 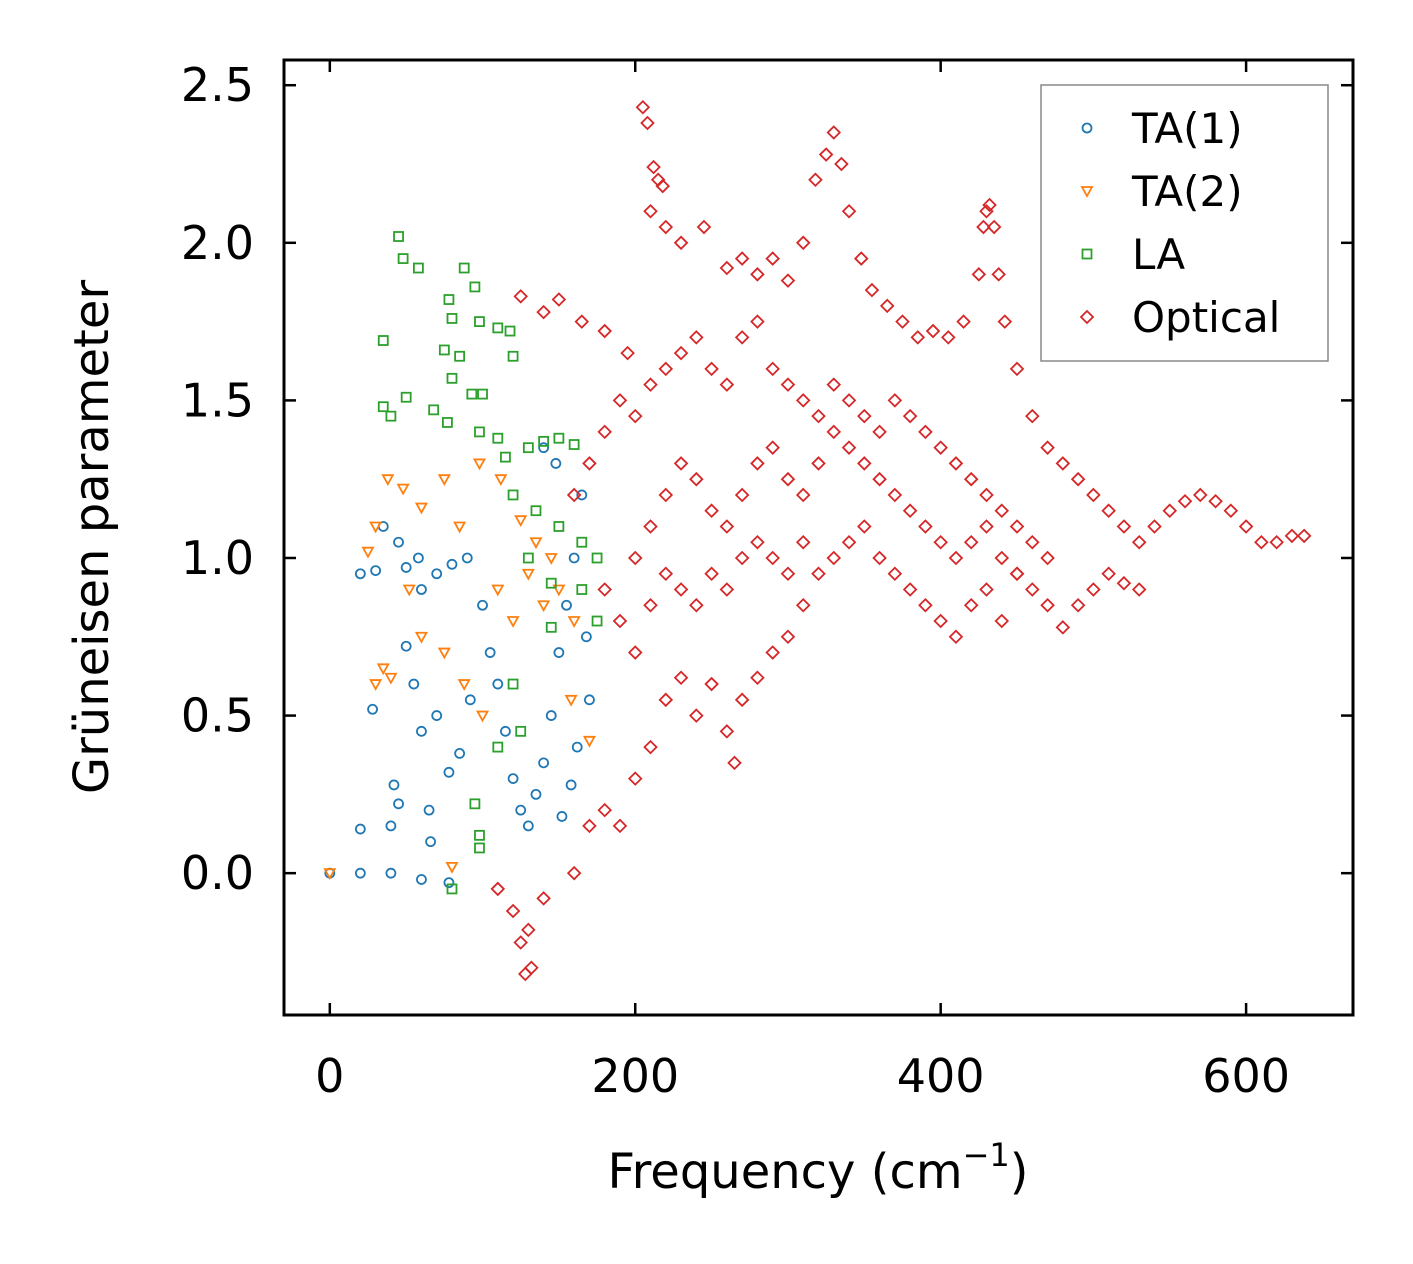 I want to click on legend-item: LA, so click(x=1133, y=254).